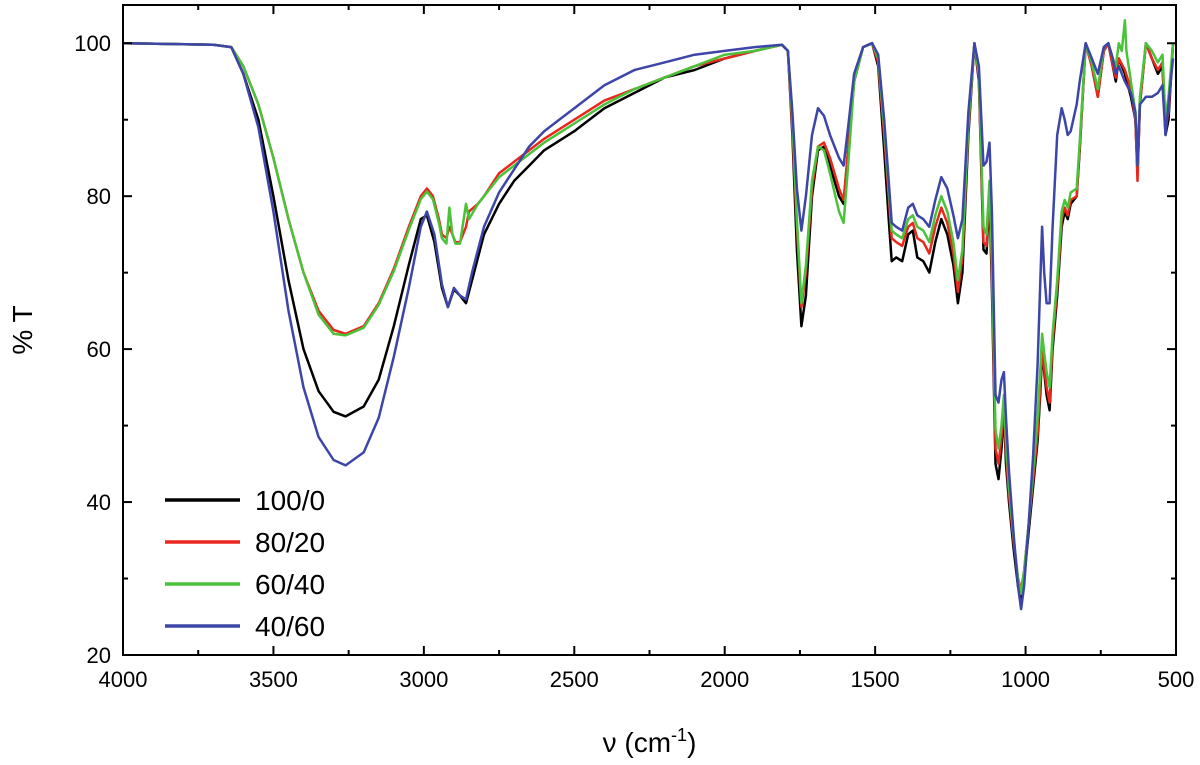 The width and height of the screenshot is (1200, 765). What do you see at coordinates (123, 679) in the screenshot?
I see `x-tick-label: 4000` at bounding box center [123, 679].